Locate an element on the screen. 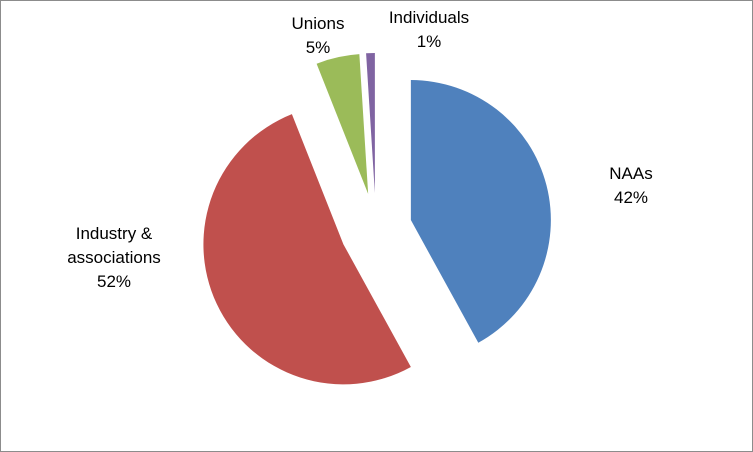  category-label: Individuals is located at coordinates (429, 17).